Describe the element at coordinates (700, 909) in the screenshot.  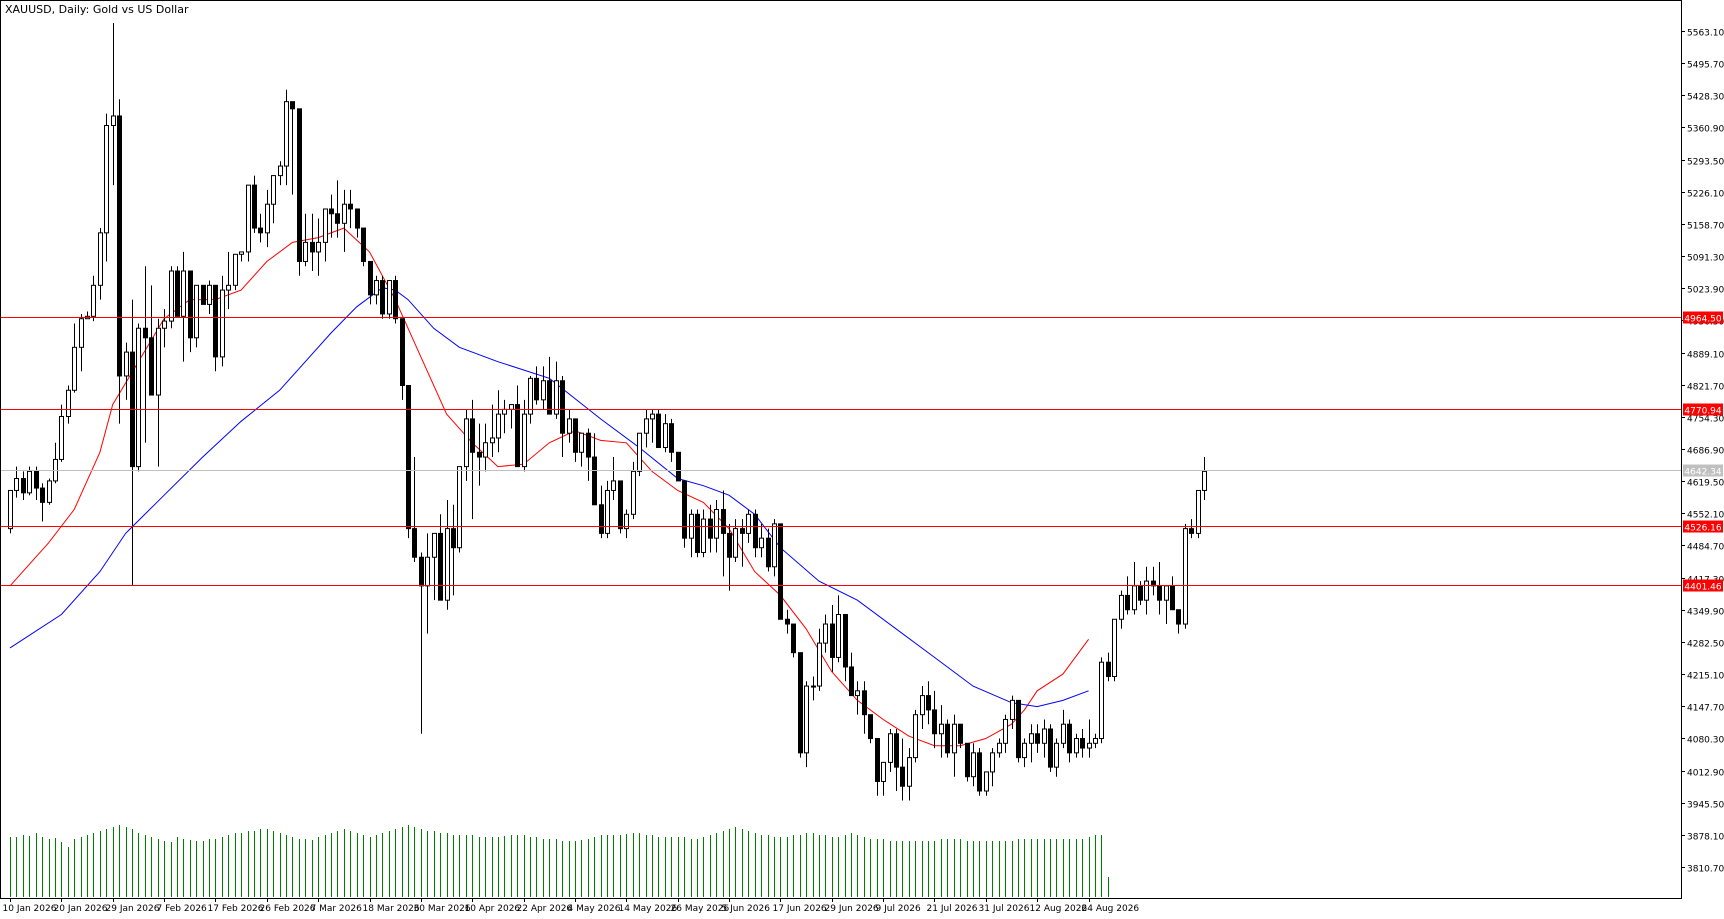
I see `time-tick-label: 26 May 2026` at that location.